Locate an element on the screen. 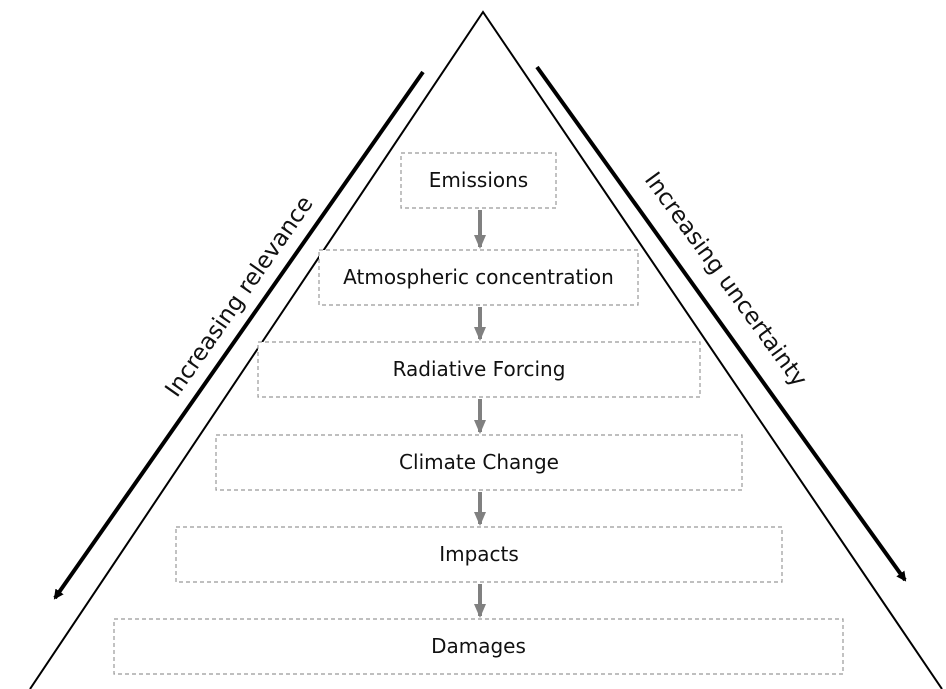  node-label: Climate Change is located at coordinates (479, 462).